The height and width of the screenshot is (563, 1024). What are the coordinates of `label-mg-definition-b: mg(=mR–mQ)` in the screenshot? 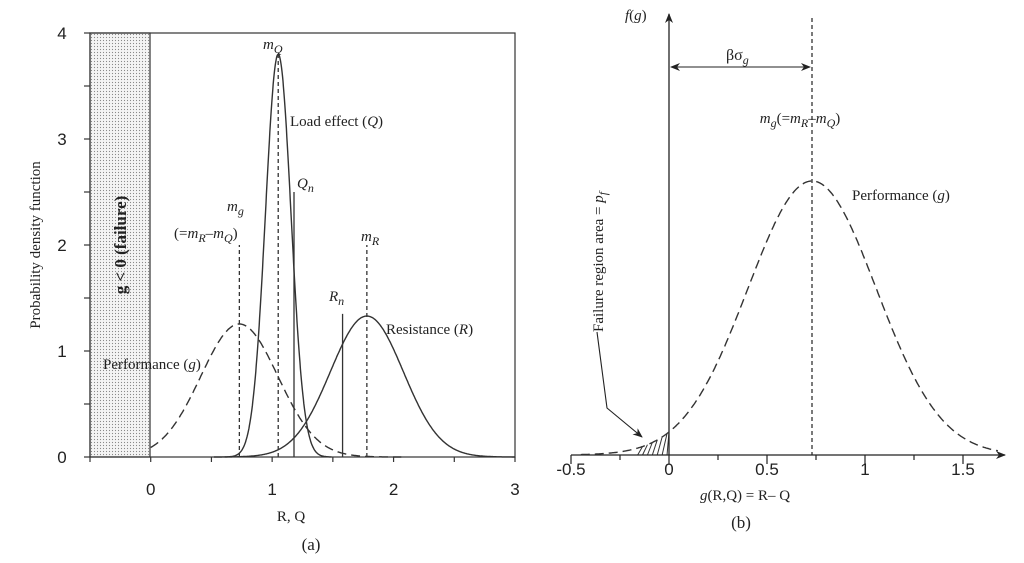 It's located at (800, 120).